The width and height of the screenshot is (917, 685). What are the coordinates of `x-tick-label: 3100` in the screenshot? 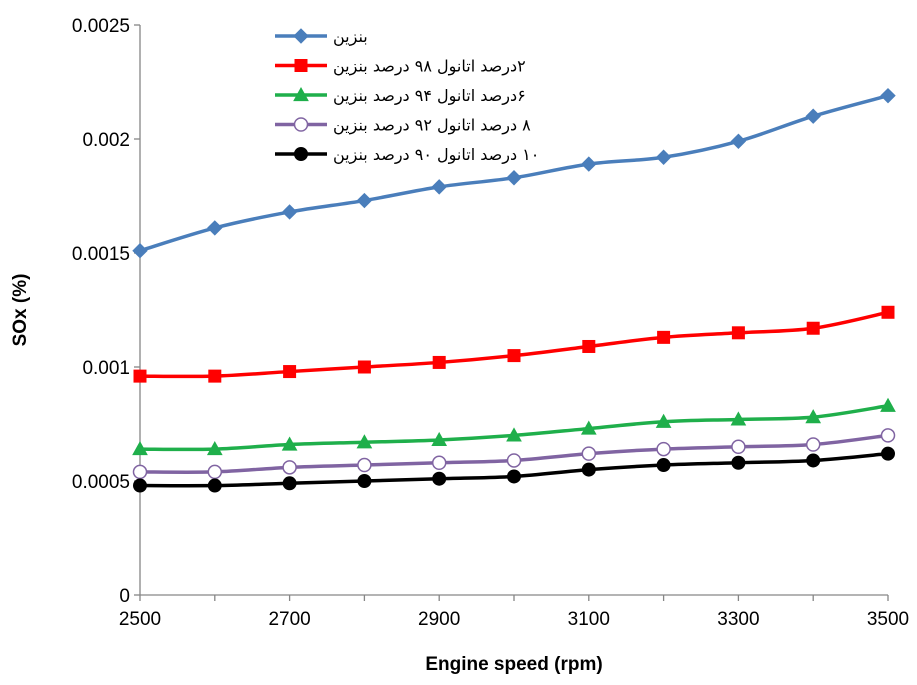 It's located at (589, 619).